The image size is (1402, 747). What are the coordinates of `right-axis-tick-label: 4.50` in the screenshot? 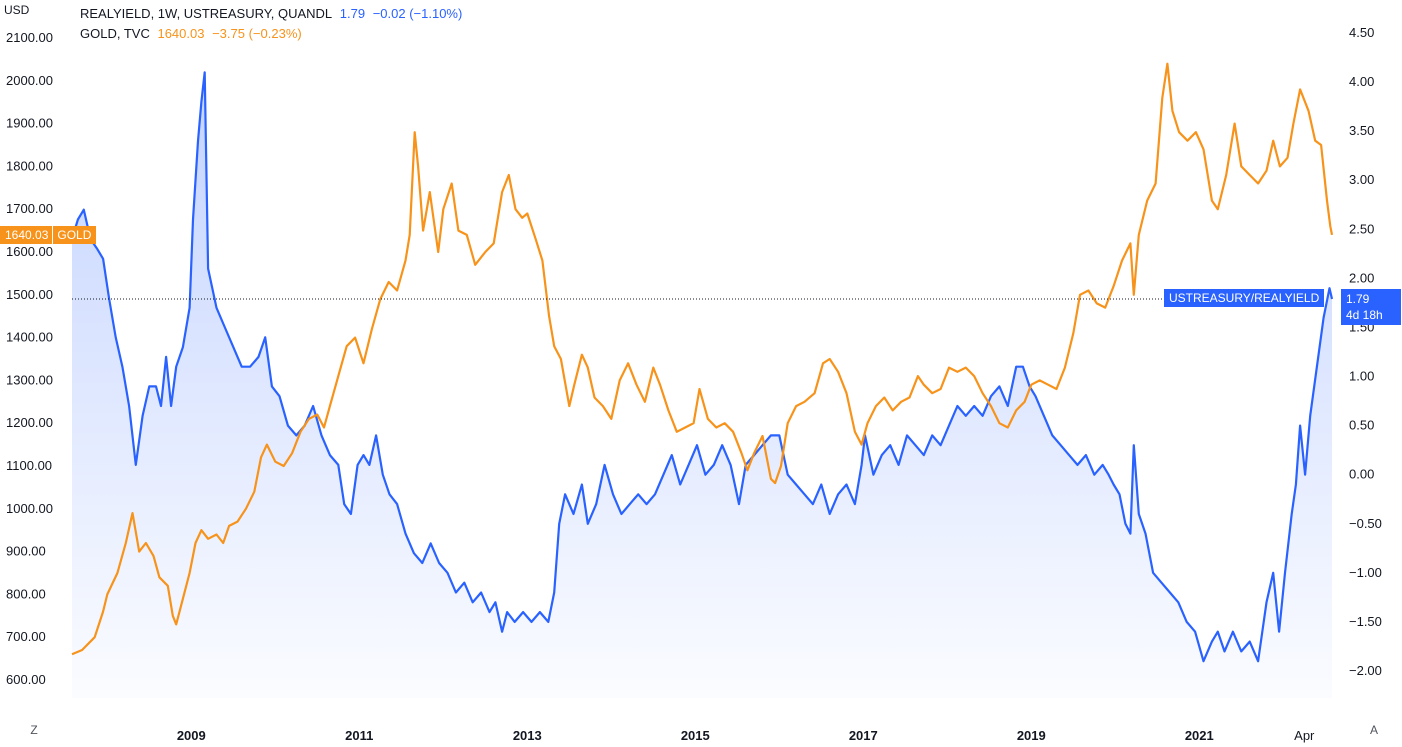 It's located at (1361, 32).